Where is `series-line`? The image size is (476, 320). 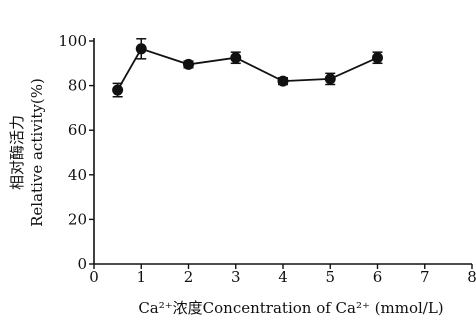
series-line is located at coordinates (247, 69).